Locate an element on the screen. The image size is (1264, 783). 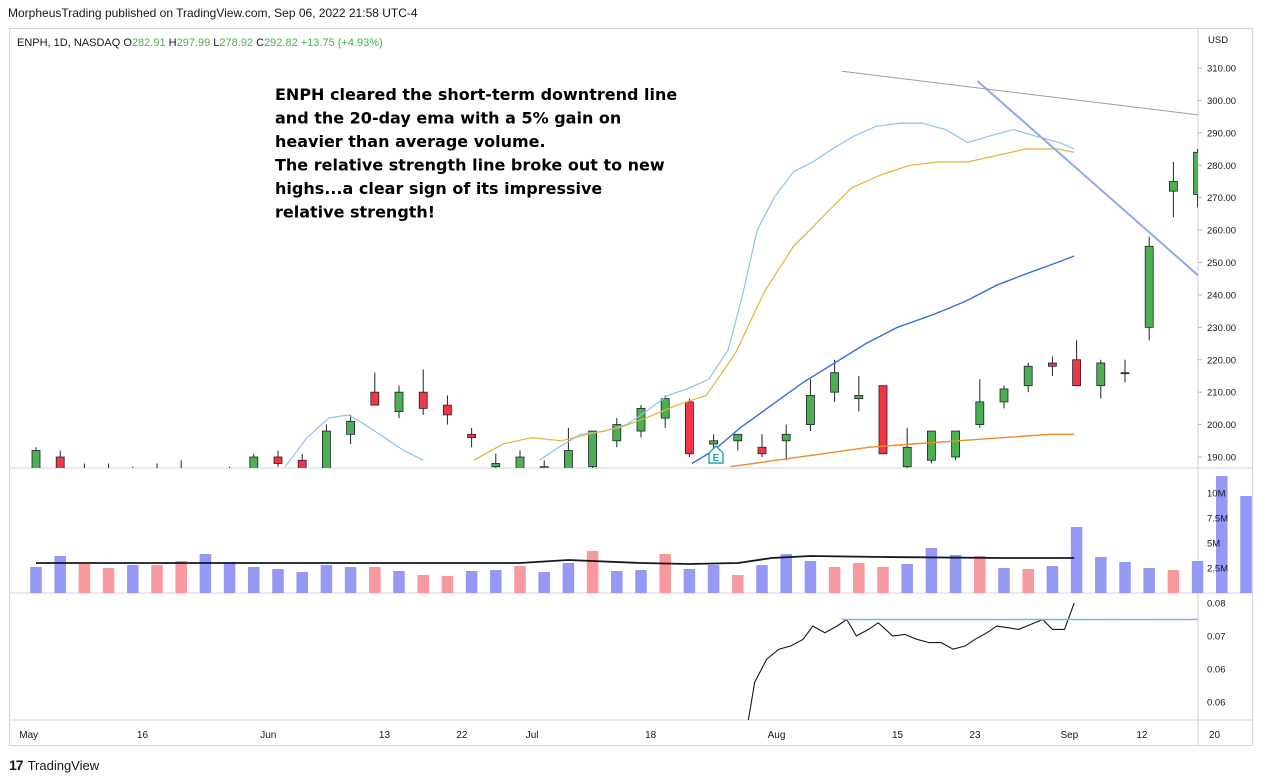
legend-part: C is located at coordinates (260, 43).